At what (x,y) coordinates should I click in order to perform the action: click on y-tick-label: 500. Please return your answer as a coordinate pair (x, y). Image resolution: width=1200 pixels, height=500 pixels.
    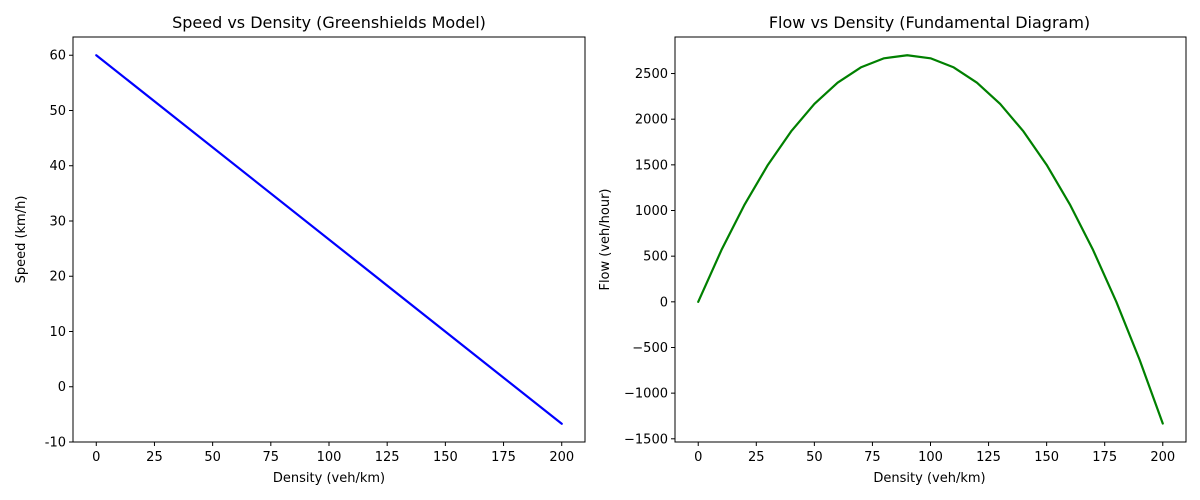
    Looking at the image, I should click on (655, 257).